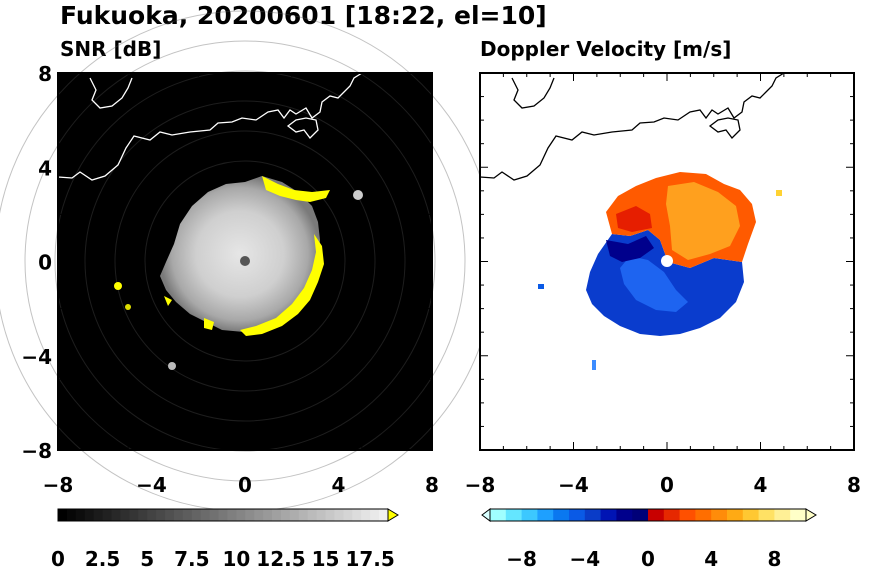 The width and height of the screenshot is (870, 570). I want to click on doppler-colorbar-extend-min, so click(486, 515).